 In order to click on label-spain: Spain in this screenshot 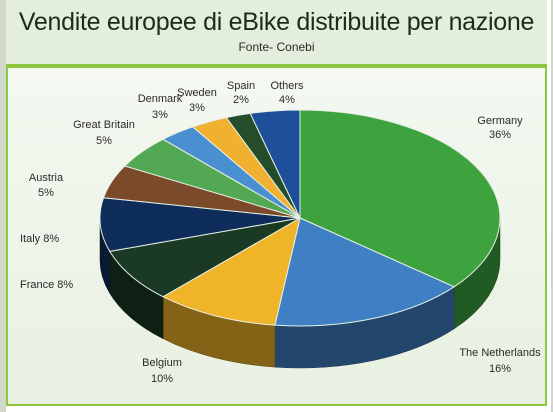, I will do `click(241, 86)`.